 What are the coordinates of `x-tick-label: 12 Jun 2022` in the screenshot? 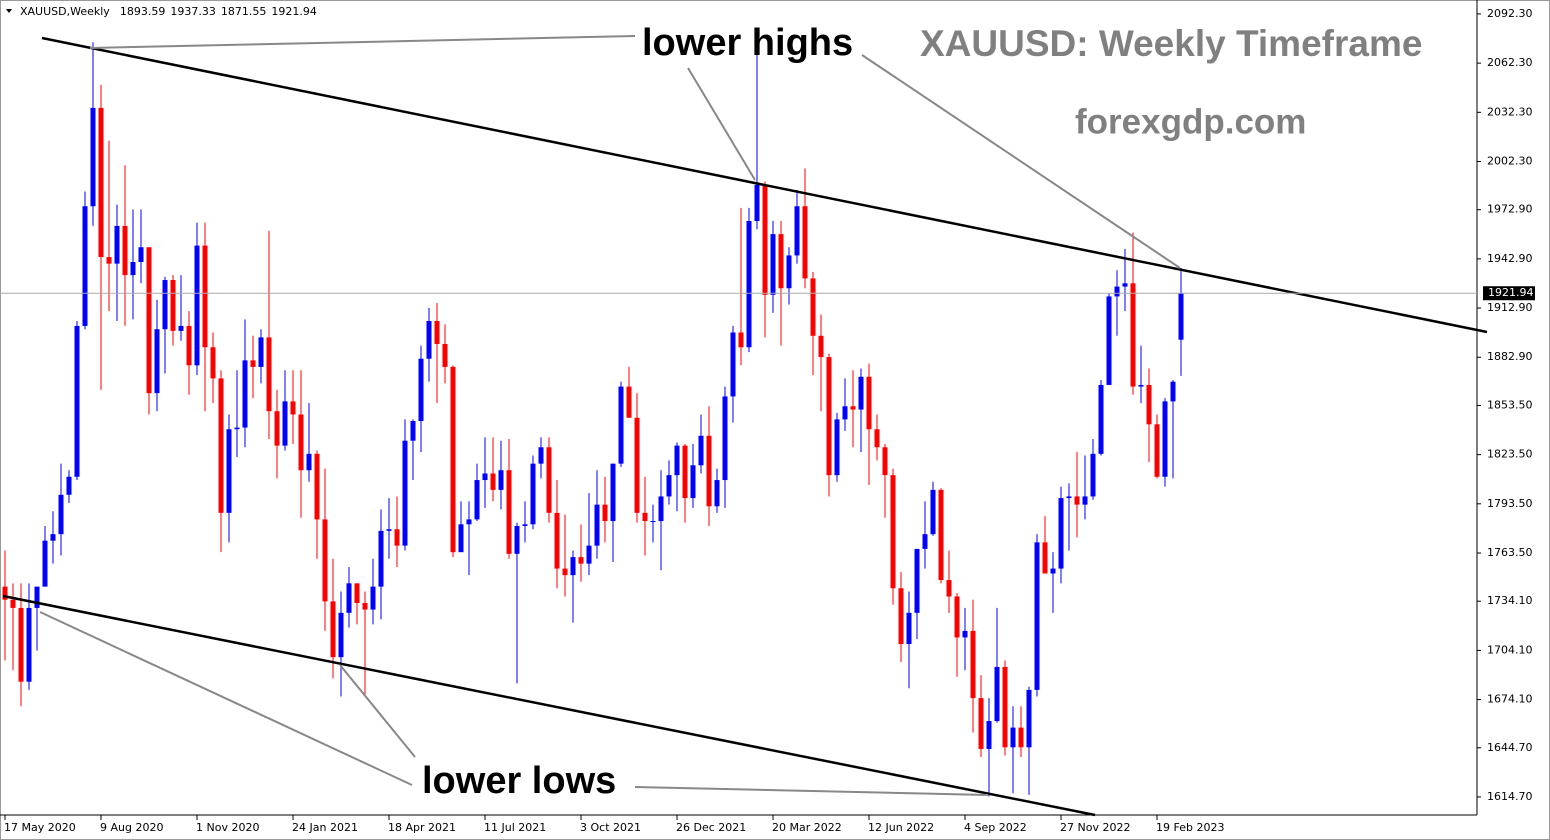 It's located at (901, 827).